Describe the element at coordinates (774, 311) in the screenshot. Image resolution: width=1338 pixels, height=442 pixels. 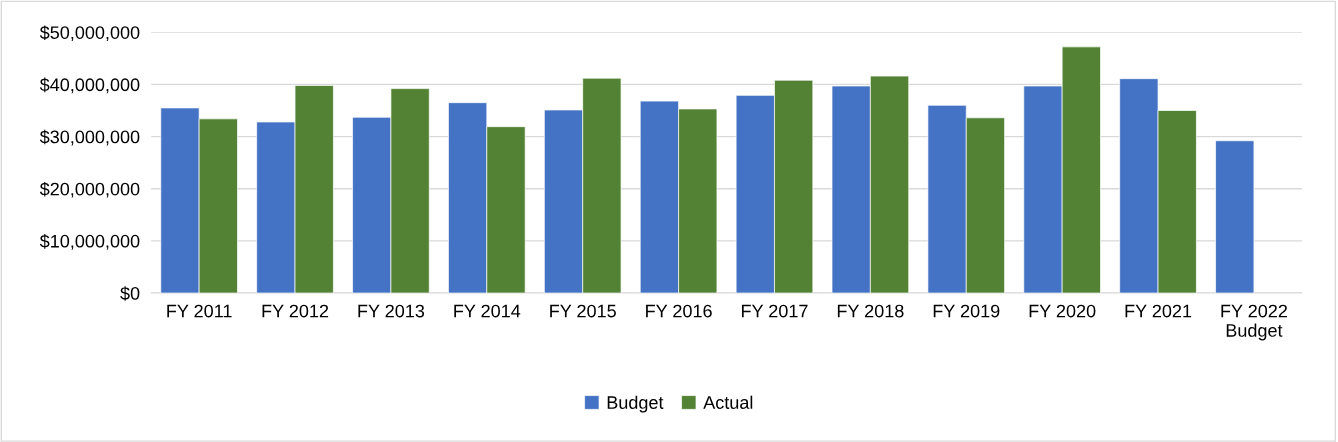
I see `x-tick-label: FY 2017` at that location.